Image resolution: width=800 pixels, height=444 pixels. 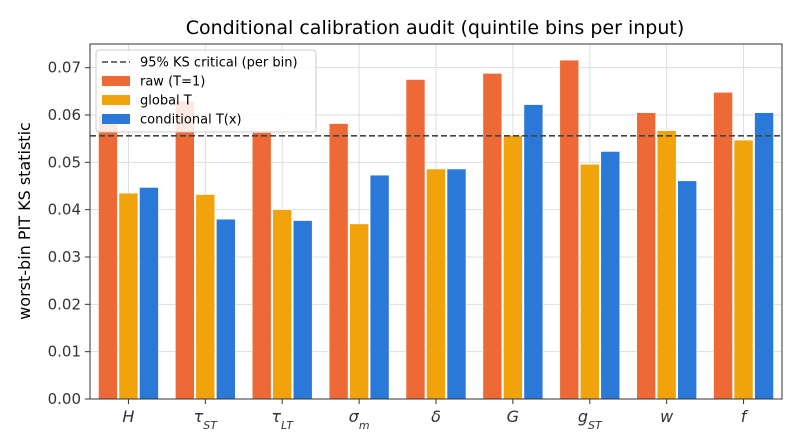 What do you see at coordinates (64, 68) in the screenshot?
I see `y-tick-label: 0.07` at bounding box center [64, 68].